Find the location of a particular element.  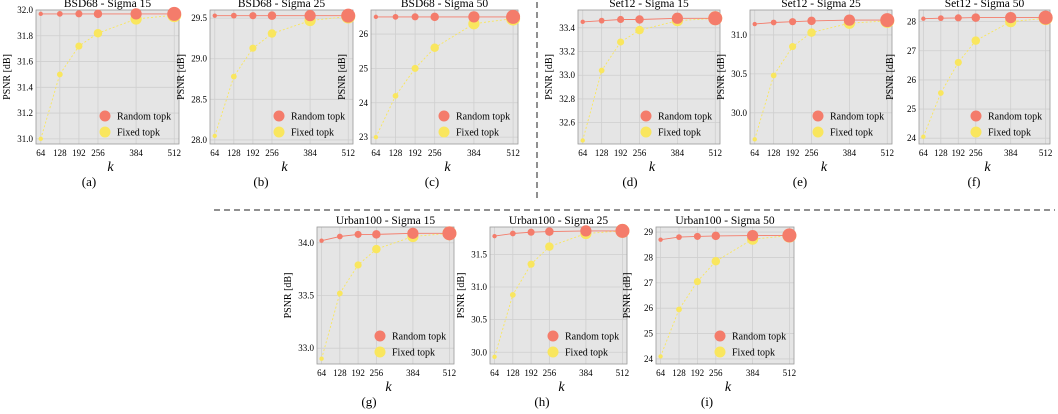

legend-label-random: Random topk is located at coordinates (318, 117).